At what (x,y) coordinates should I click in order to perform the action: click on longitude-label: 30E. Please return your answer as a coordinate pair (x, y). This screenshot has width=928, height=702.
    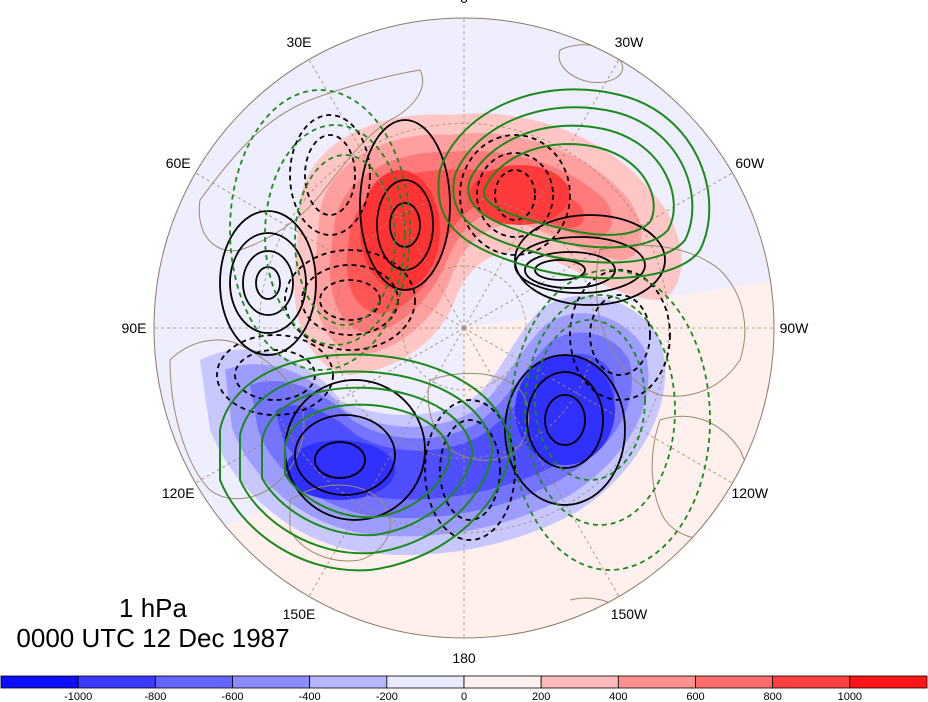
    Looking at the image, I should click on (299, 42).